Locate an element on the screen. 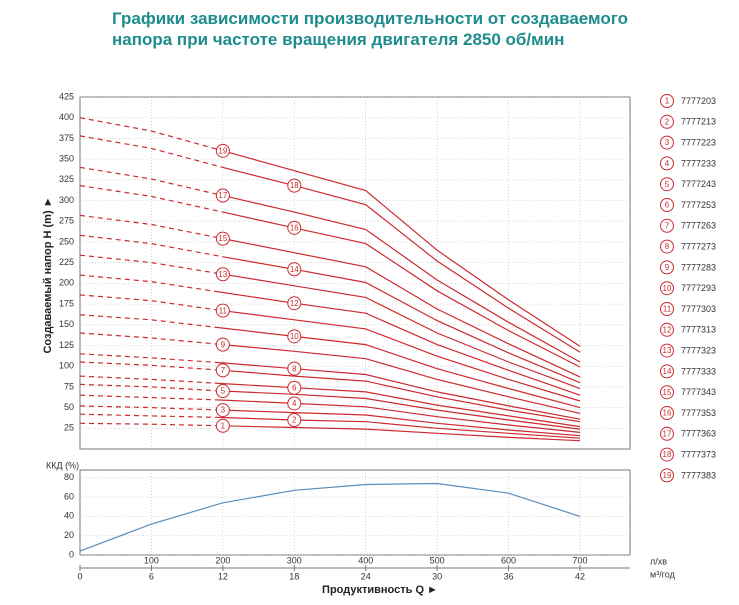 The image size is (739, 605). curve-label: 8 is located at coordinates (294, 368).